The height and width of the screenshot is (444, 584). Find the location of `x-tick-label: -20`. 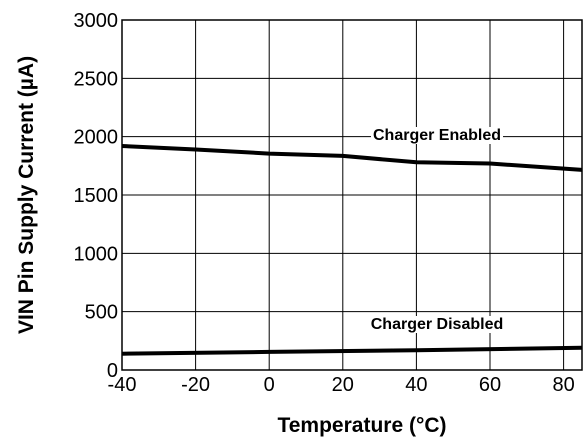

x-tick-label: -20 is located at coordinates (195, 385).